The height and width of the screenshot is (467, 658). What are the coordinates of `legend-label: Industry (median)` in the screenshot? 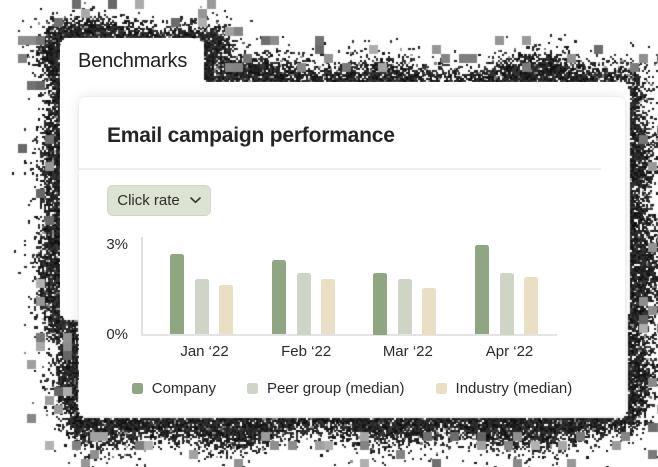 It's located at (514, 388).